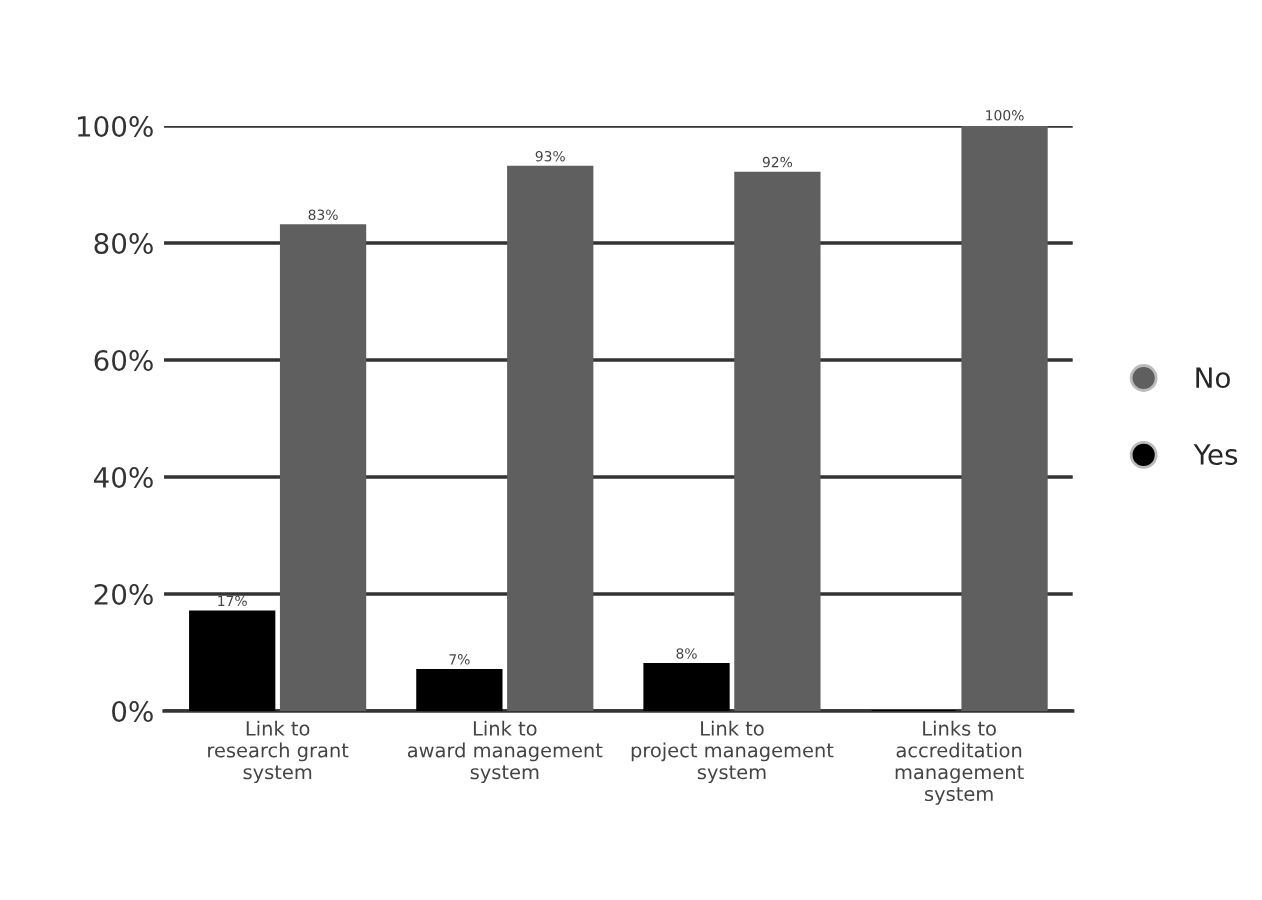 The width and height of the screenshot is (1262, 900). What do you see at coordinates (123, 360) in the screenshot?
I see `y-tick-label: 60%` at bounding box center [123, 360].